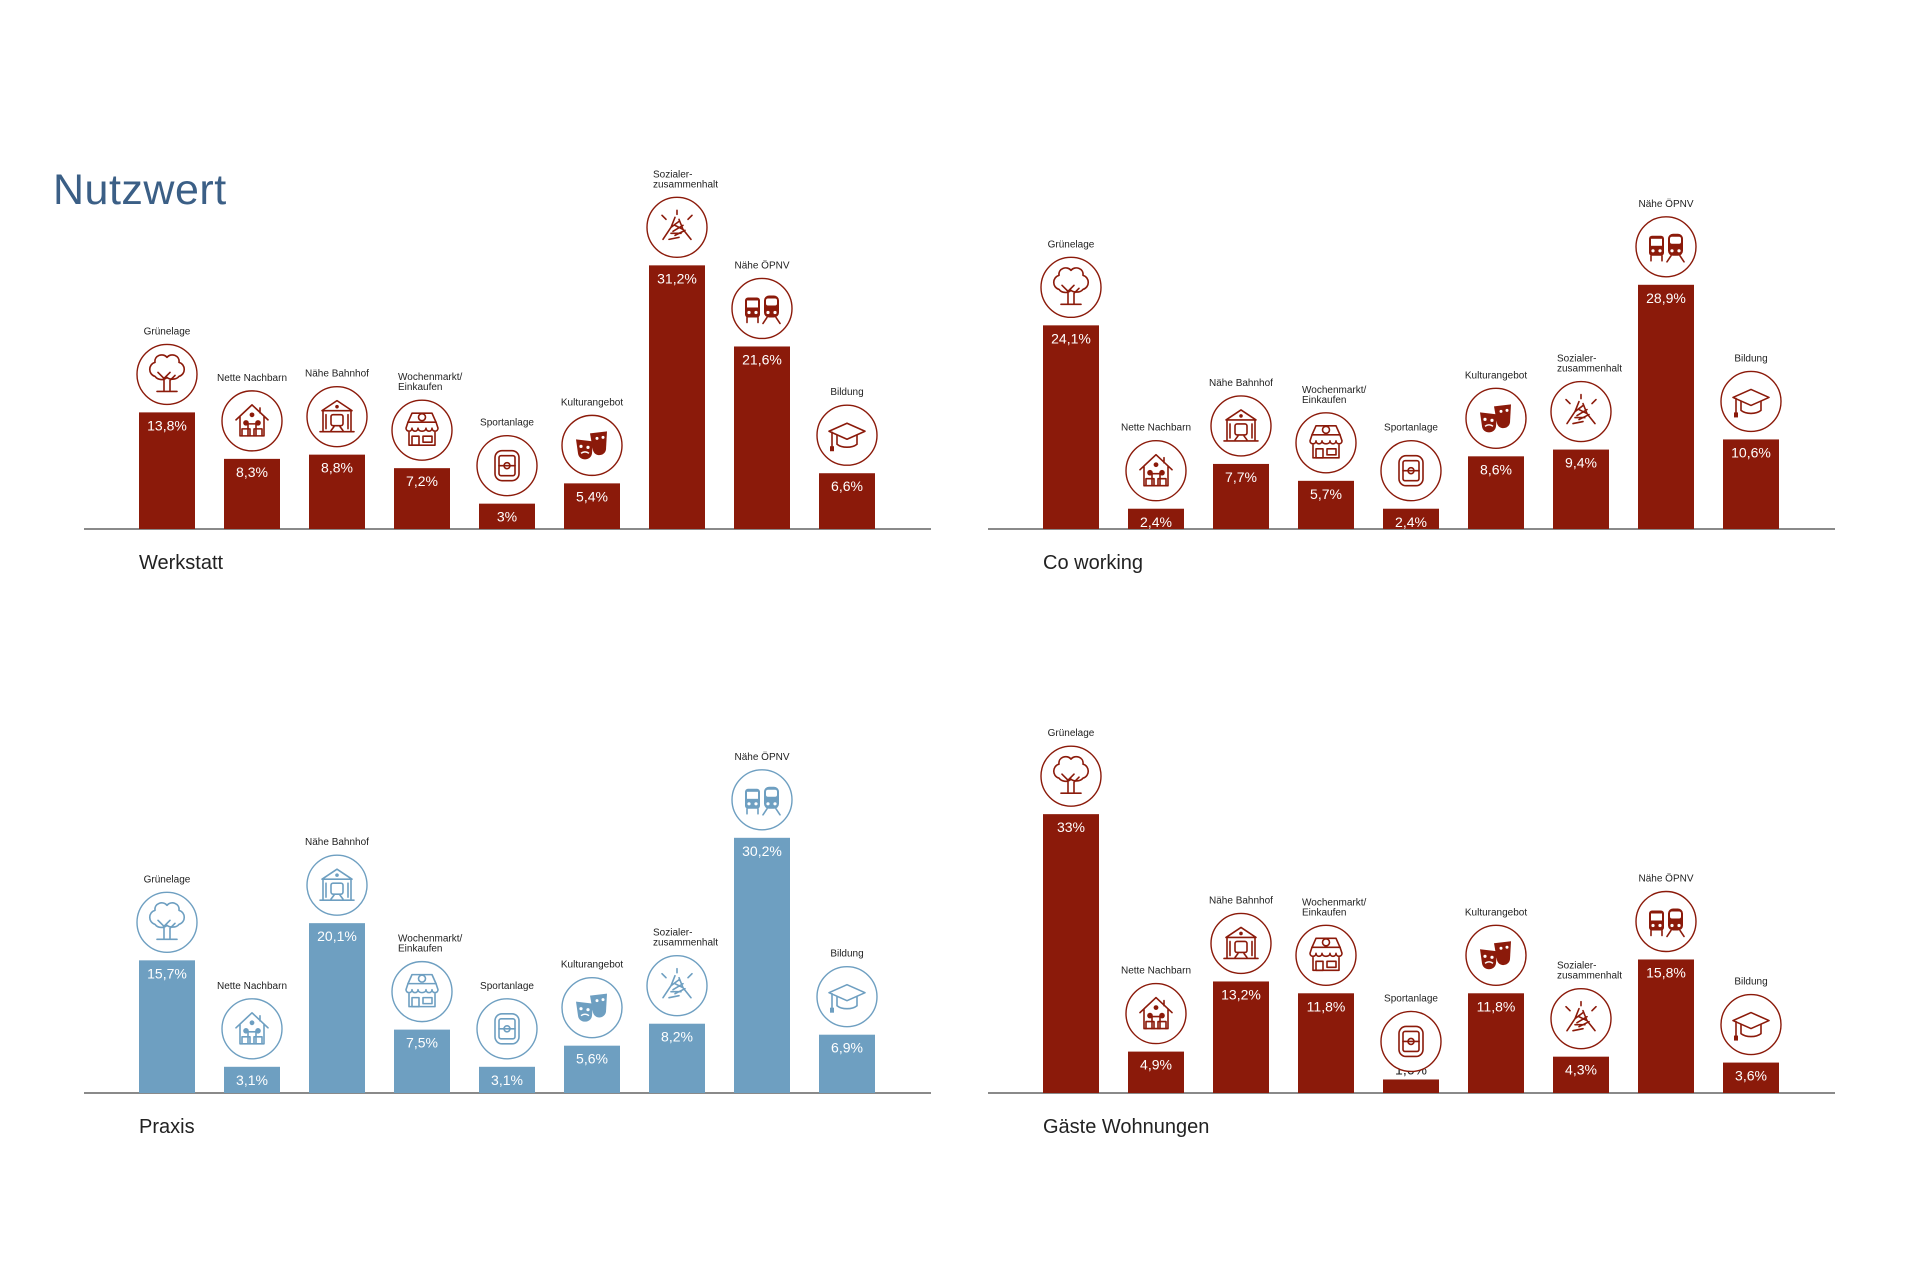 Image resolution: width=1920 pixels, height=1270 pixels. Describe the element at coordinates (1581, 1070) in the screenshot. I see `value-label: 4,3%` at that location.